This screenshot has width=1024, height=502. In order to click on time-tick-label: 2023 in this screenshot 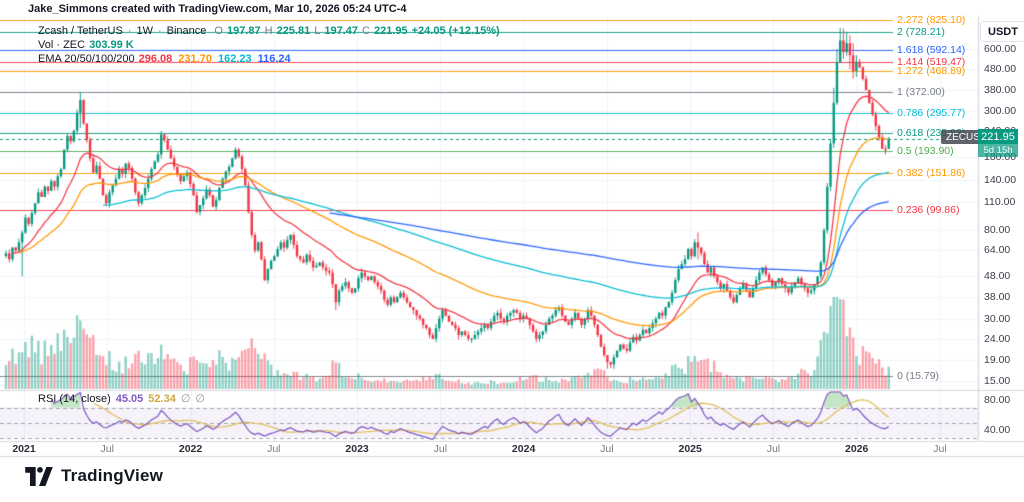, I will do `click(357, 449)`.